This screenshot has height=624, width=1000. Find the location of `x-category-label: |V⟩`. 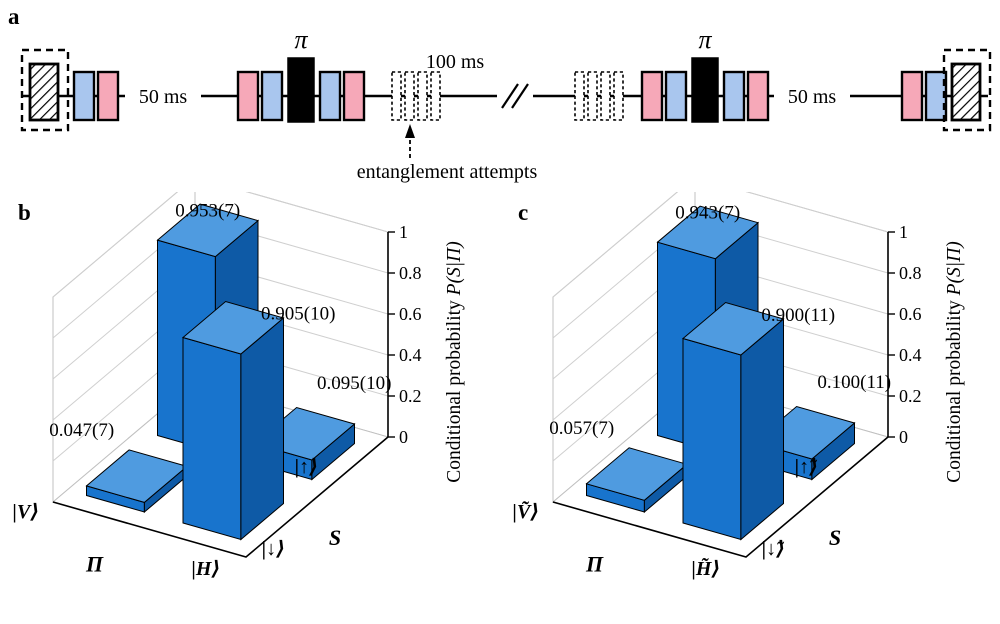

x-category-label: |V⟩ is located at coordinates (26, 512).